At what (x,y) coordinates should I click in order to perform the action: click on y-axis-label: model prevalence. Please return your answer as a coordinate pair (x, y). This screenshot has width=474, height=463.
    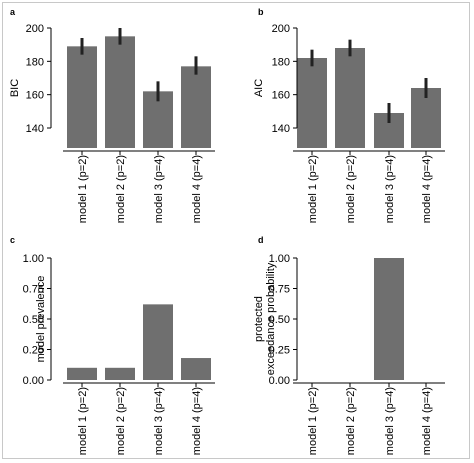
    Looking at the image, I should click on (41, 319).